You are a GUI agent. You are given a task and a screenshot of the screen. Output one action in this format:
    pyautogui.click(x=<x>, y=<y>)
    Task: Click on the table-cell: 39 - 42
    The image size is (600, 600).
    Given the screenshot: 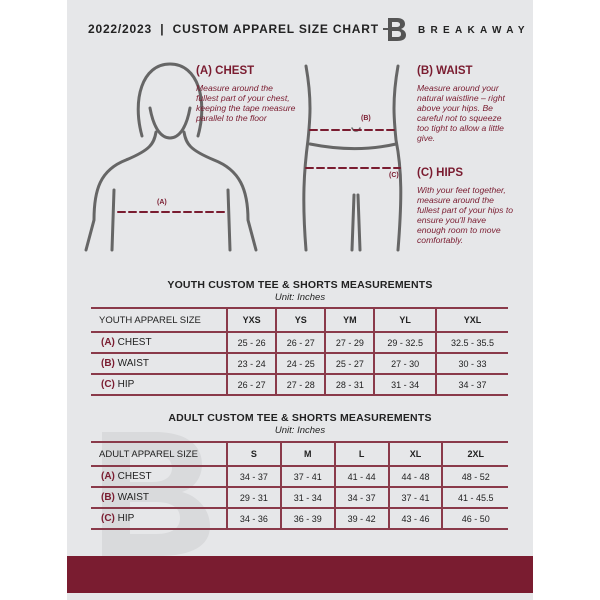 What is the action you would take?
    pyautogui.click(x=361, y=519)
    